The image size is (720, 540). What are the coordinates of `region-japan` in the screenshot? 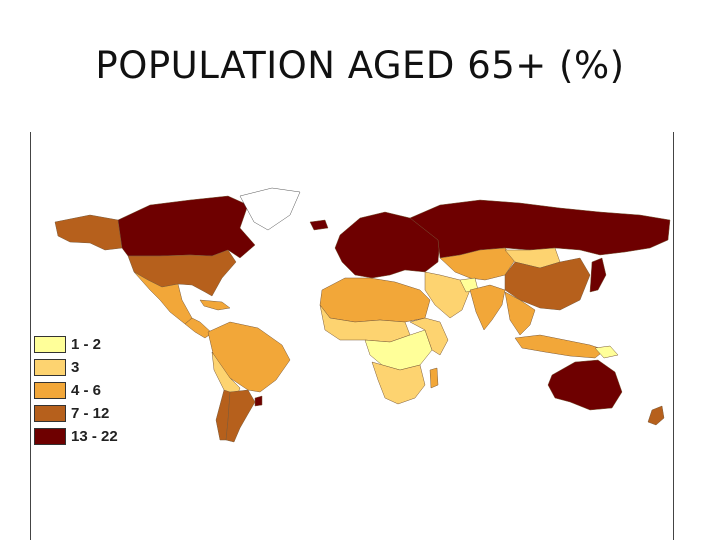 It's located at (598, 275).